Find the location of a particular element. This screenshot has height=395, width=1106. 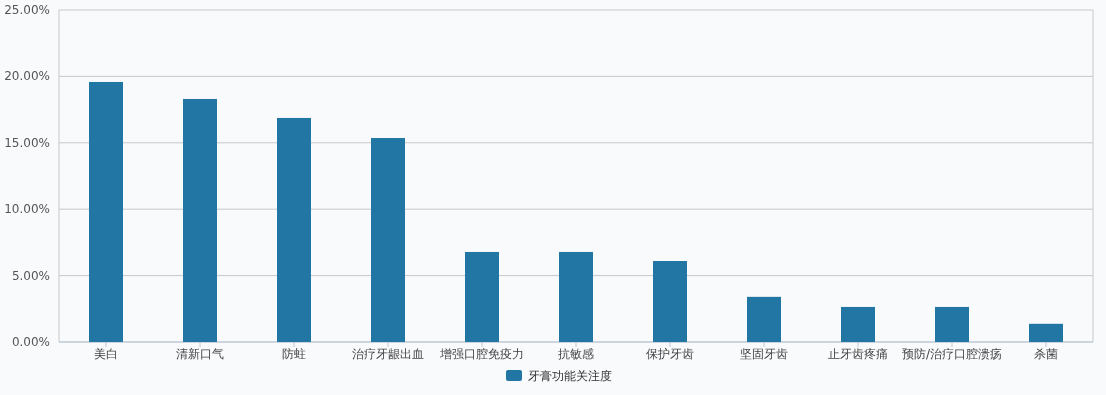

y-tick-label: 20.00% is located at coordinates (27, 76).